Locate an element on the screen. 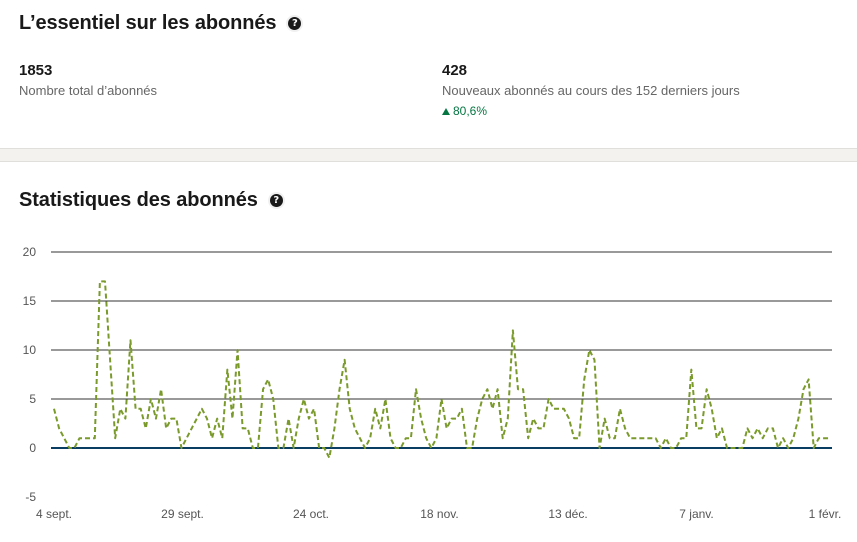  y-tick-label: 5 is located at coordinates (32, 399).